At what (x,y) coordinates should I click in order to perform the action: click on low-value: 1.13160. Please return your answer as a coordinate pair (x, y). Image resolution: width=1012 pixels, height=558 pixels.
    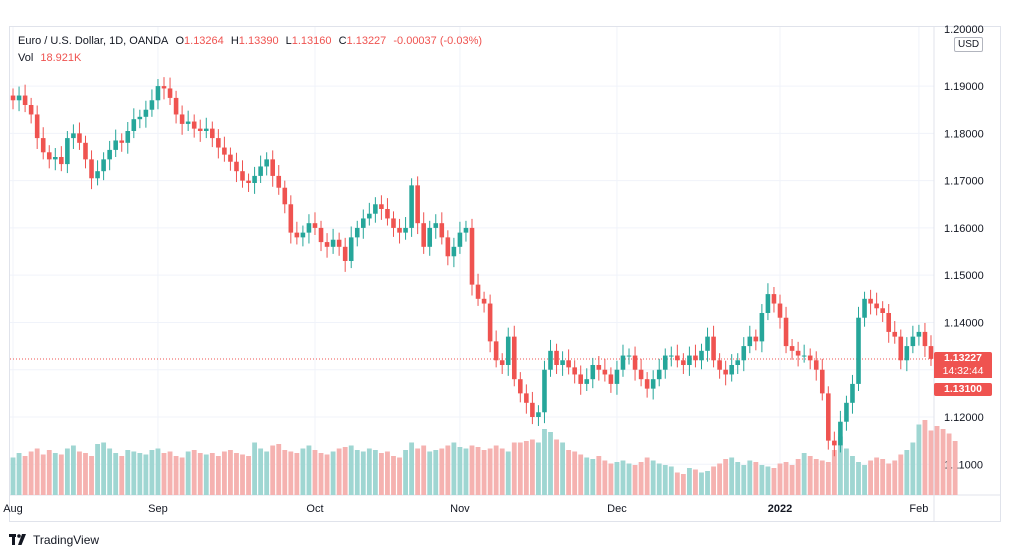
    Looking at the image, I should click on (311, 41).